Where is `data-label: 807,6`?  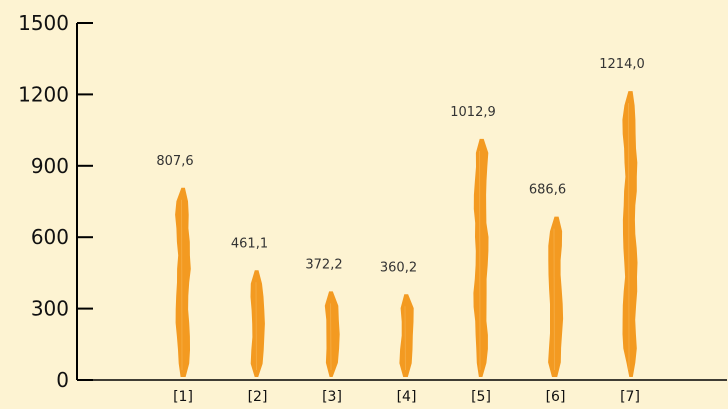 data-label: 807,6 is located at coordinates (174, 161).